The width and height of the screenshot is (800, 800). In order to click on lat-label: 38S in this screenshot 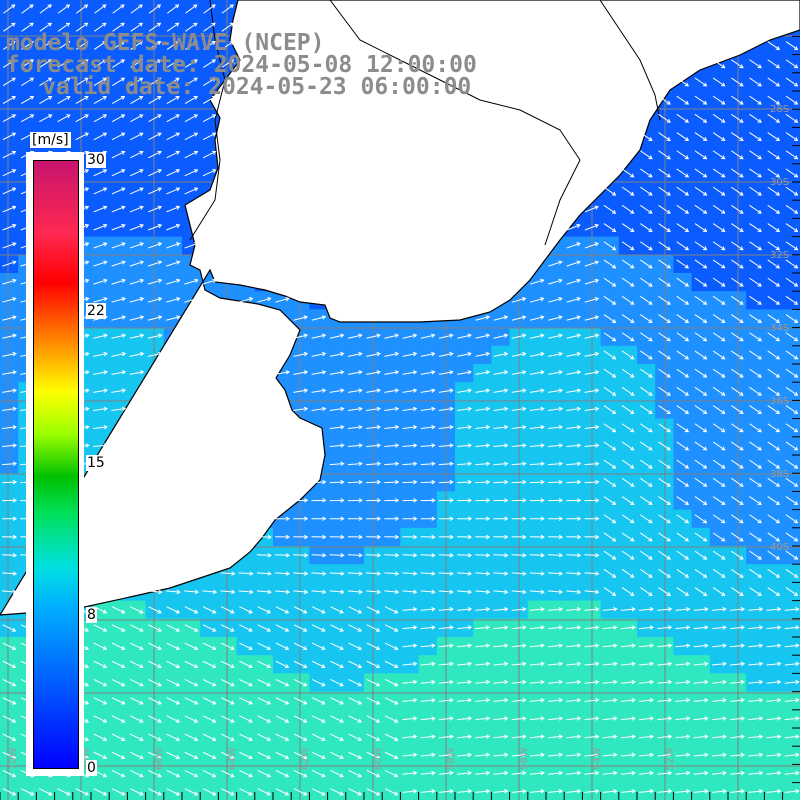, I will do `click(779, 474)`.